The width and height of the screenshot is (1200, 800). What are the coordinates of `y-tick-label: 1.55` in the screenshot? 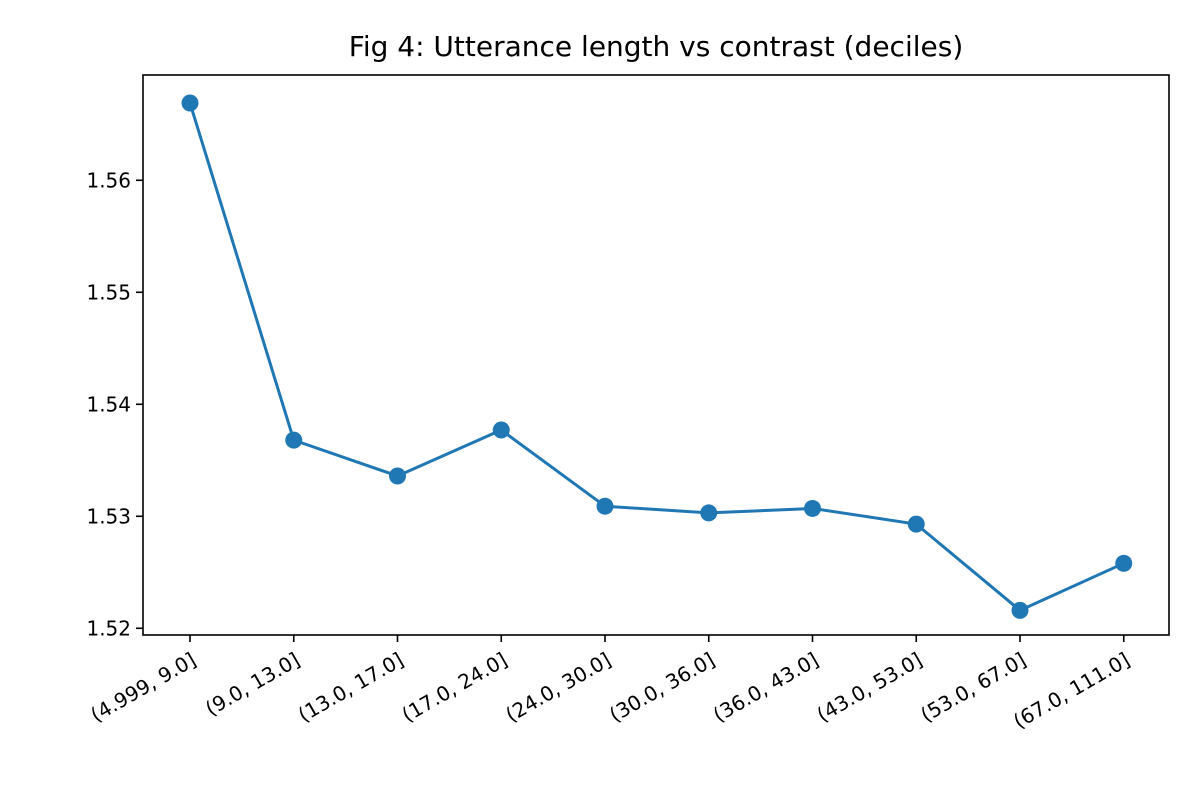 It's located at (108, 292).